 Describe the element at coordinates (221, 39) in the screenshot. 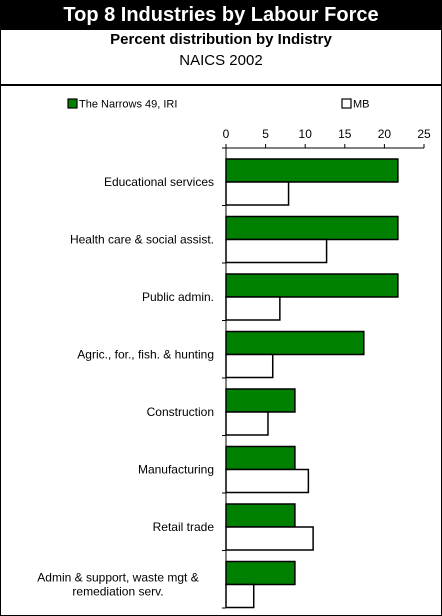

I see `chart-subtitle: Percent distribution by Indistry` at that location.